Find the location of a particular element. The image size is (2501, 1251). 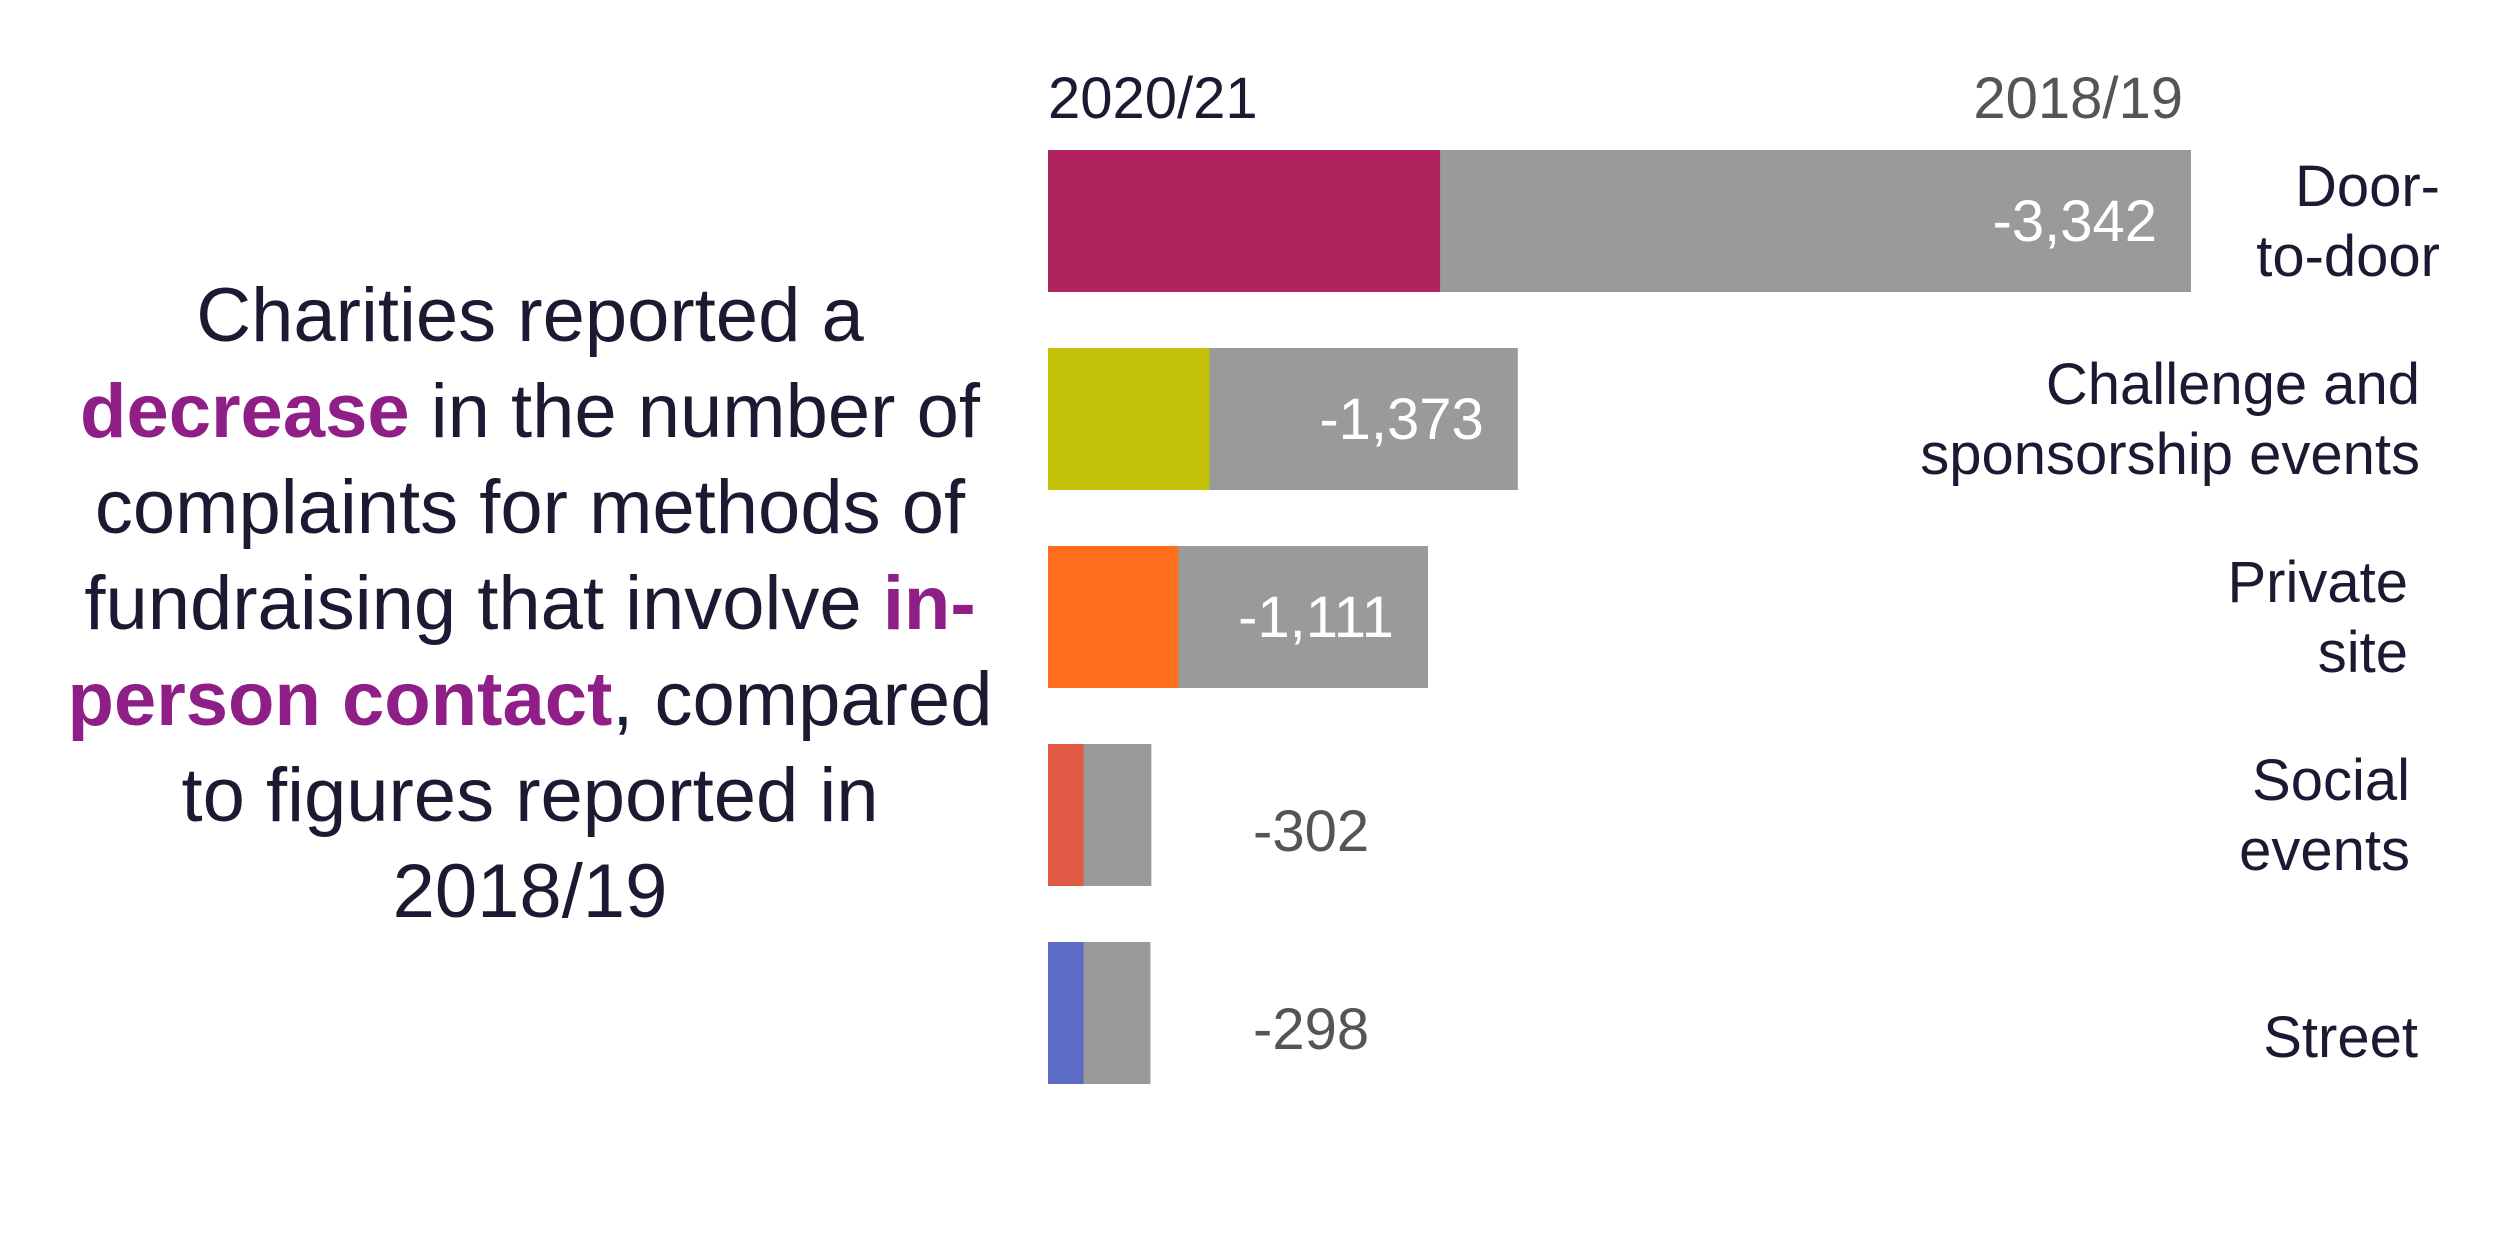

category-label-4: Street is located at coordinates (2340, 1037).